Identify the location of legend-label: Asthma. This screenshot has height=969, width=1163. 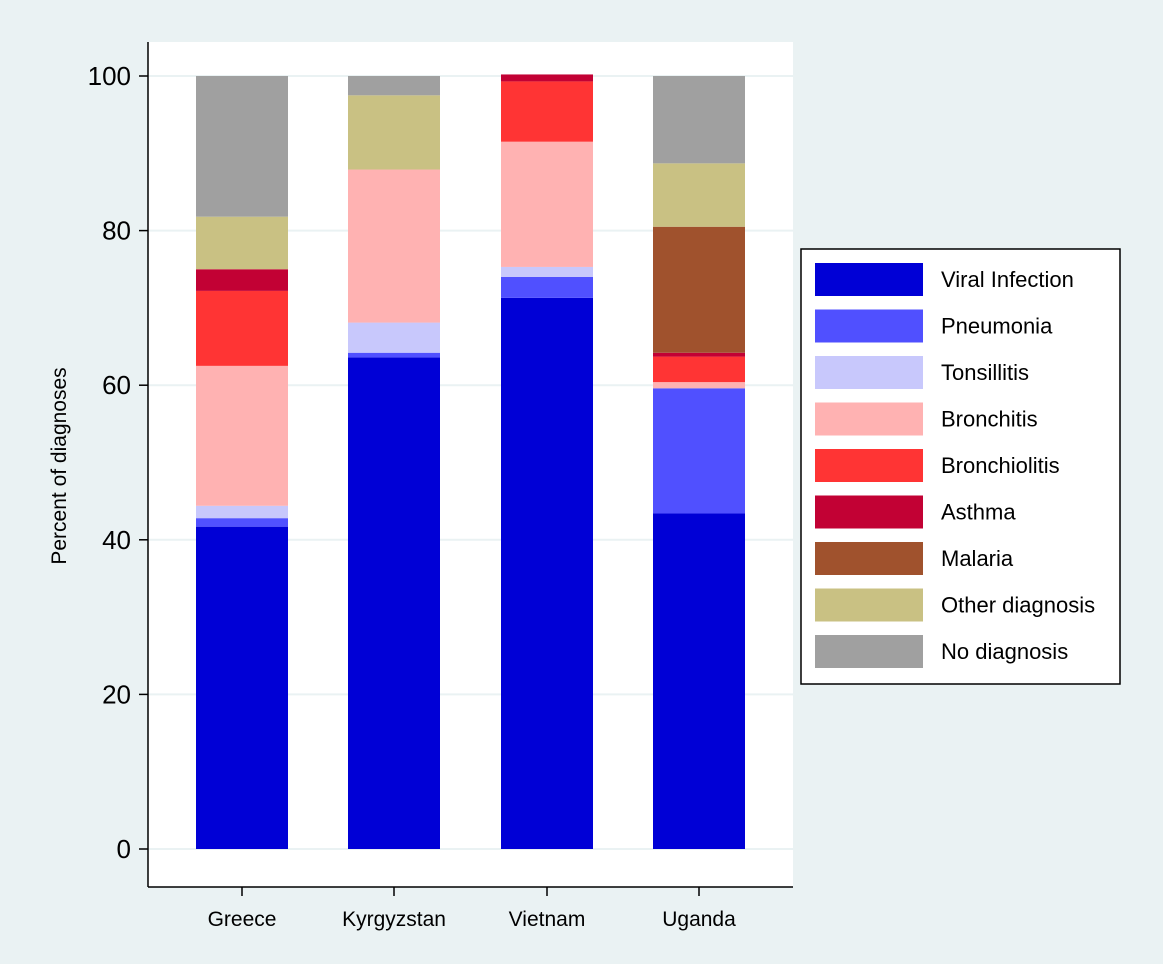
(978, 512).